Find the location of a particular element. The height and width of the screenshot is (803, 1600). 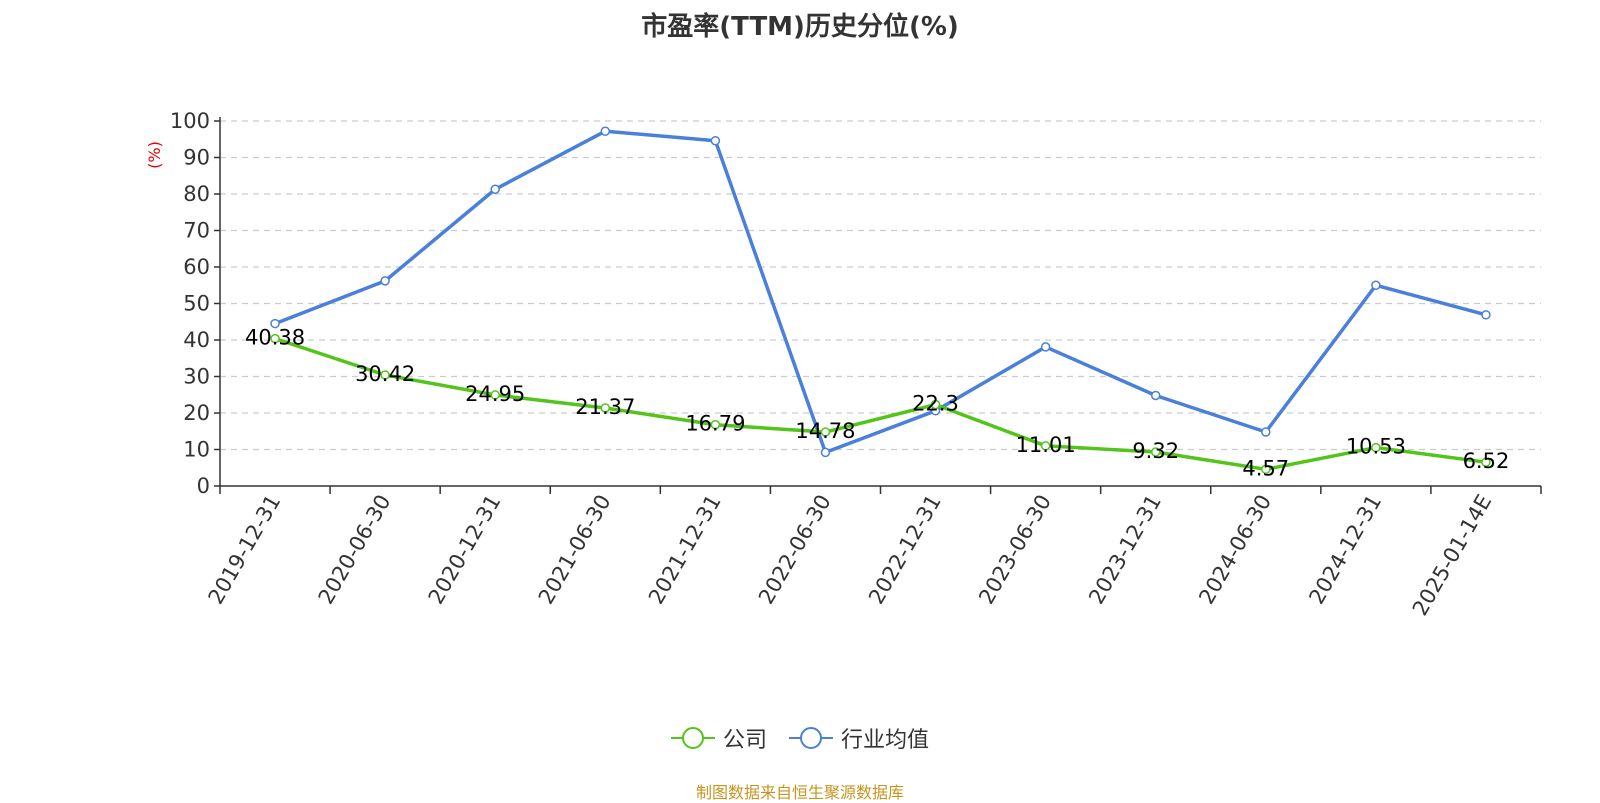

data-label: 11.01 is located at coordinates (1046, 445).